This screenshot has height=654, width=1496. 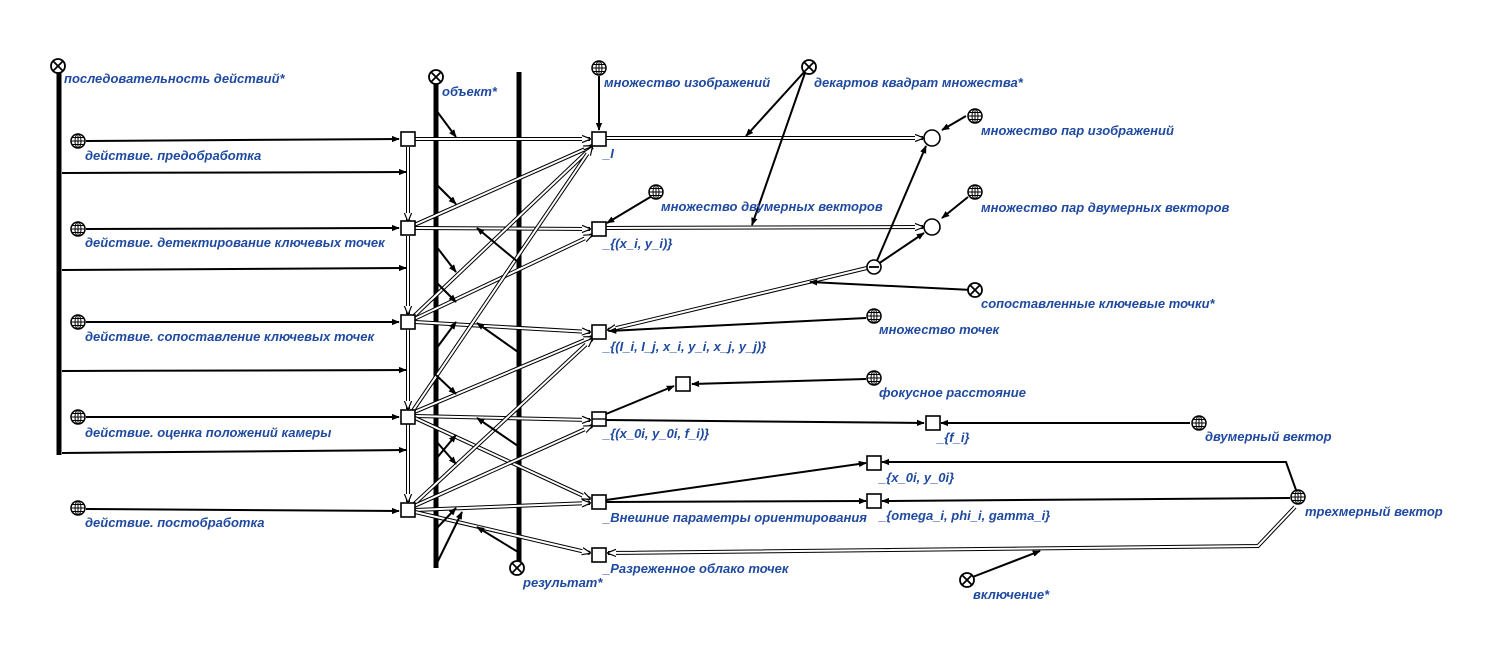 I want to click on node-cloud-label: _Разреженное облако точек, so click(x=696, y=568).